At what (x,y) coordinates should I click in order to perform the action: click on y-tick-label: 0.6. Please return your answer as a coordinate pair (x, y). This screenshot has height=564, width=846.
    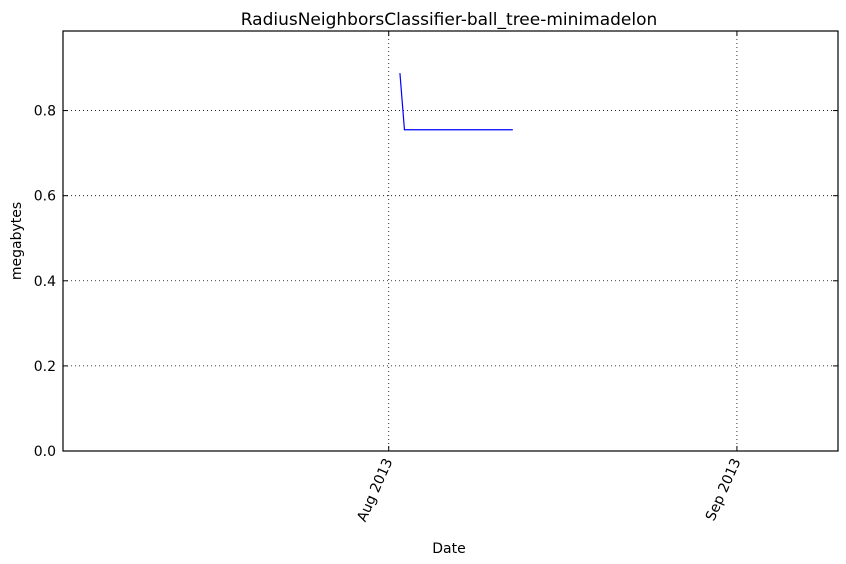
    Looking at the image, I should click on (45, 197).